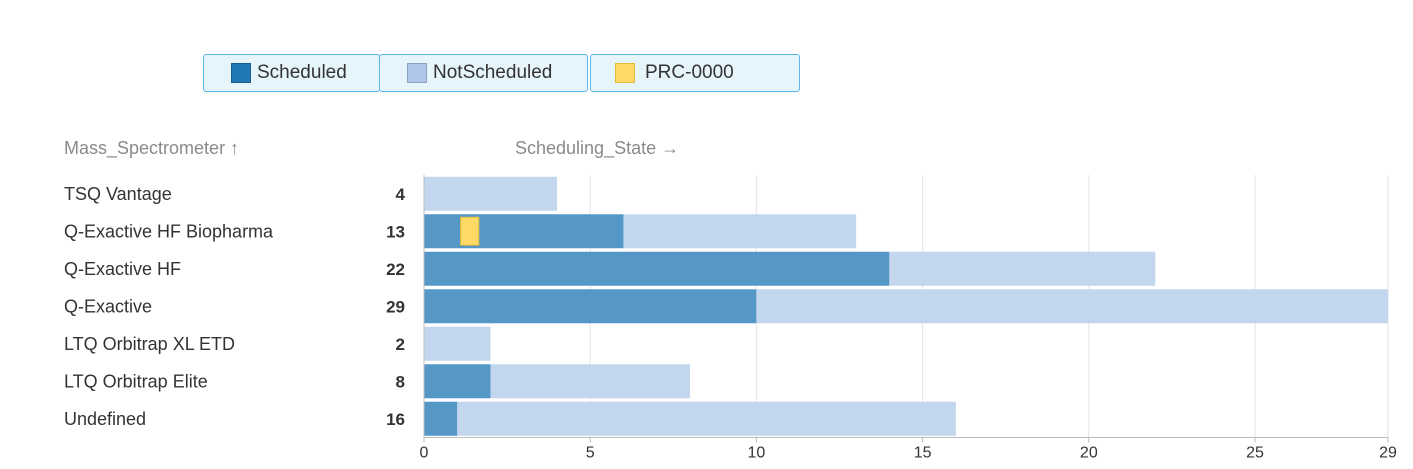 Image resolution: width=1413 pixels, height=469 pixels. What do you see at coordinates (152, 148) in the screenshot?
I see `category-axis-header: Mass_Spectrometer ↑` at bounding box center [152, 148].